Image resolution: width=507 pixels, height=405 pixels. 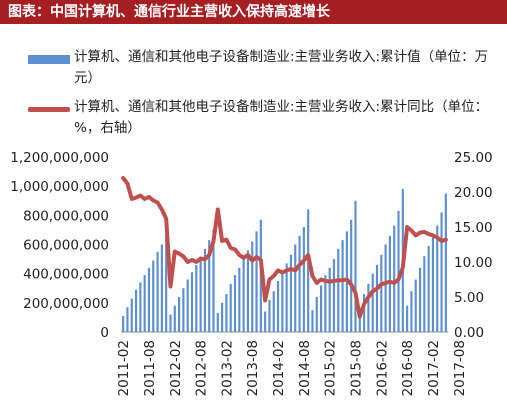 I want to click on y-right-tick-label: 15.00, so click(x=473, y=228).